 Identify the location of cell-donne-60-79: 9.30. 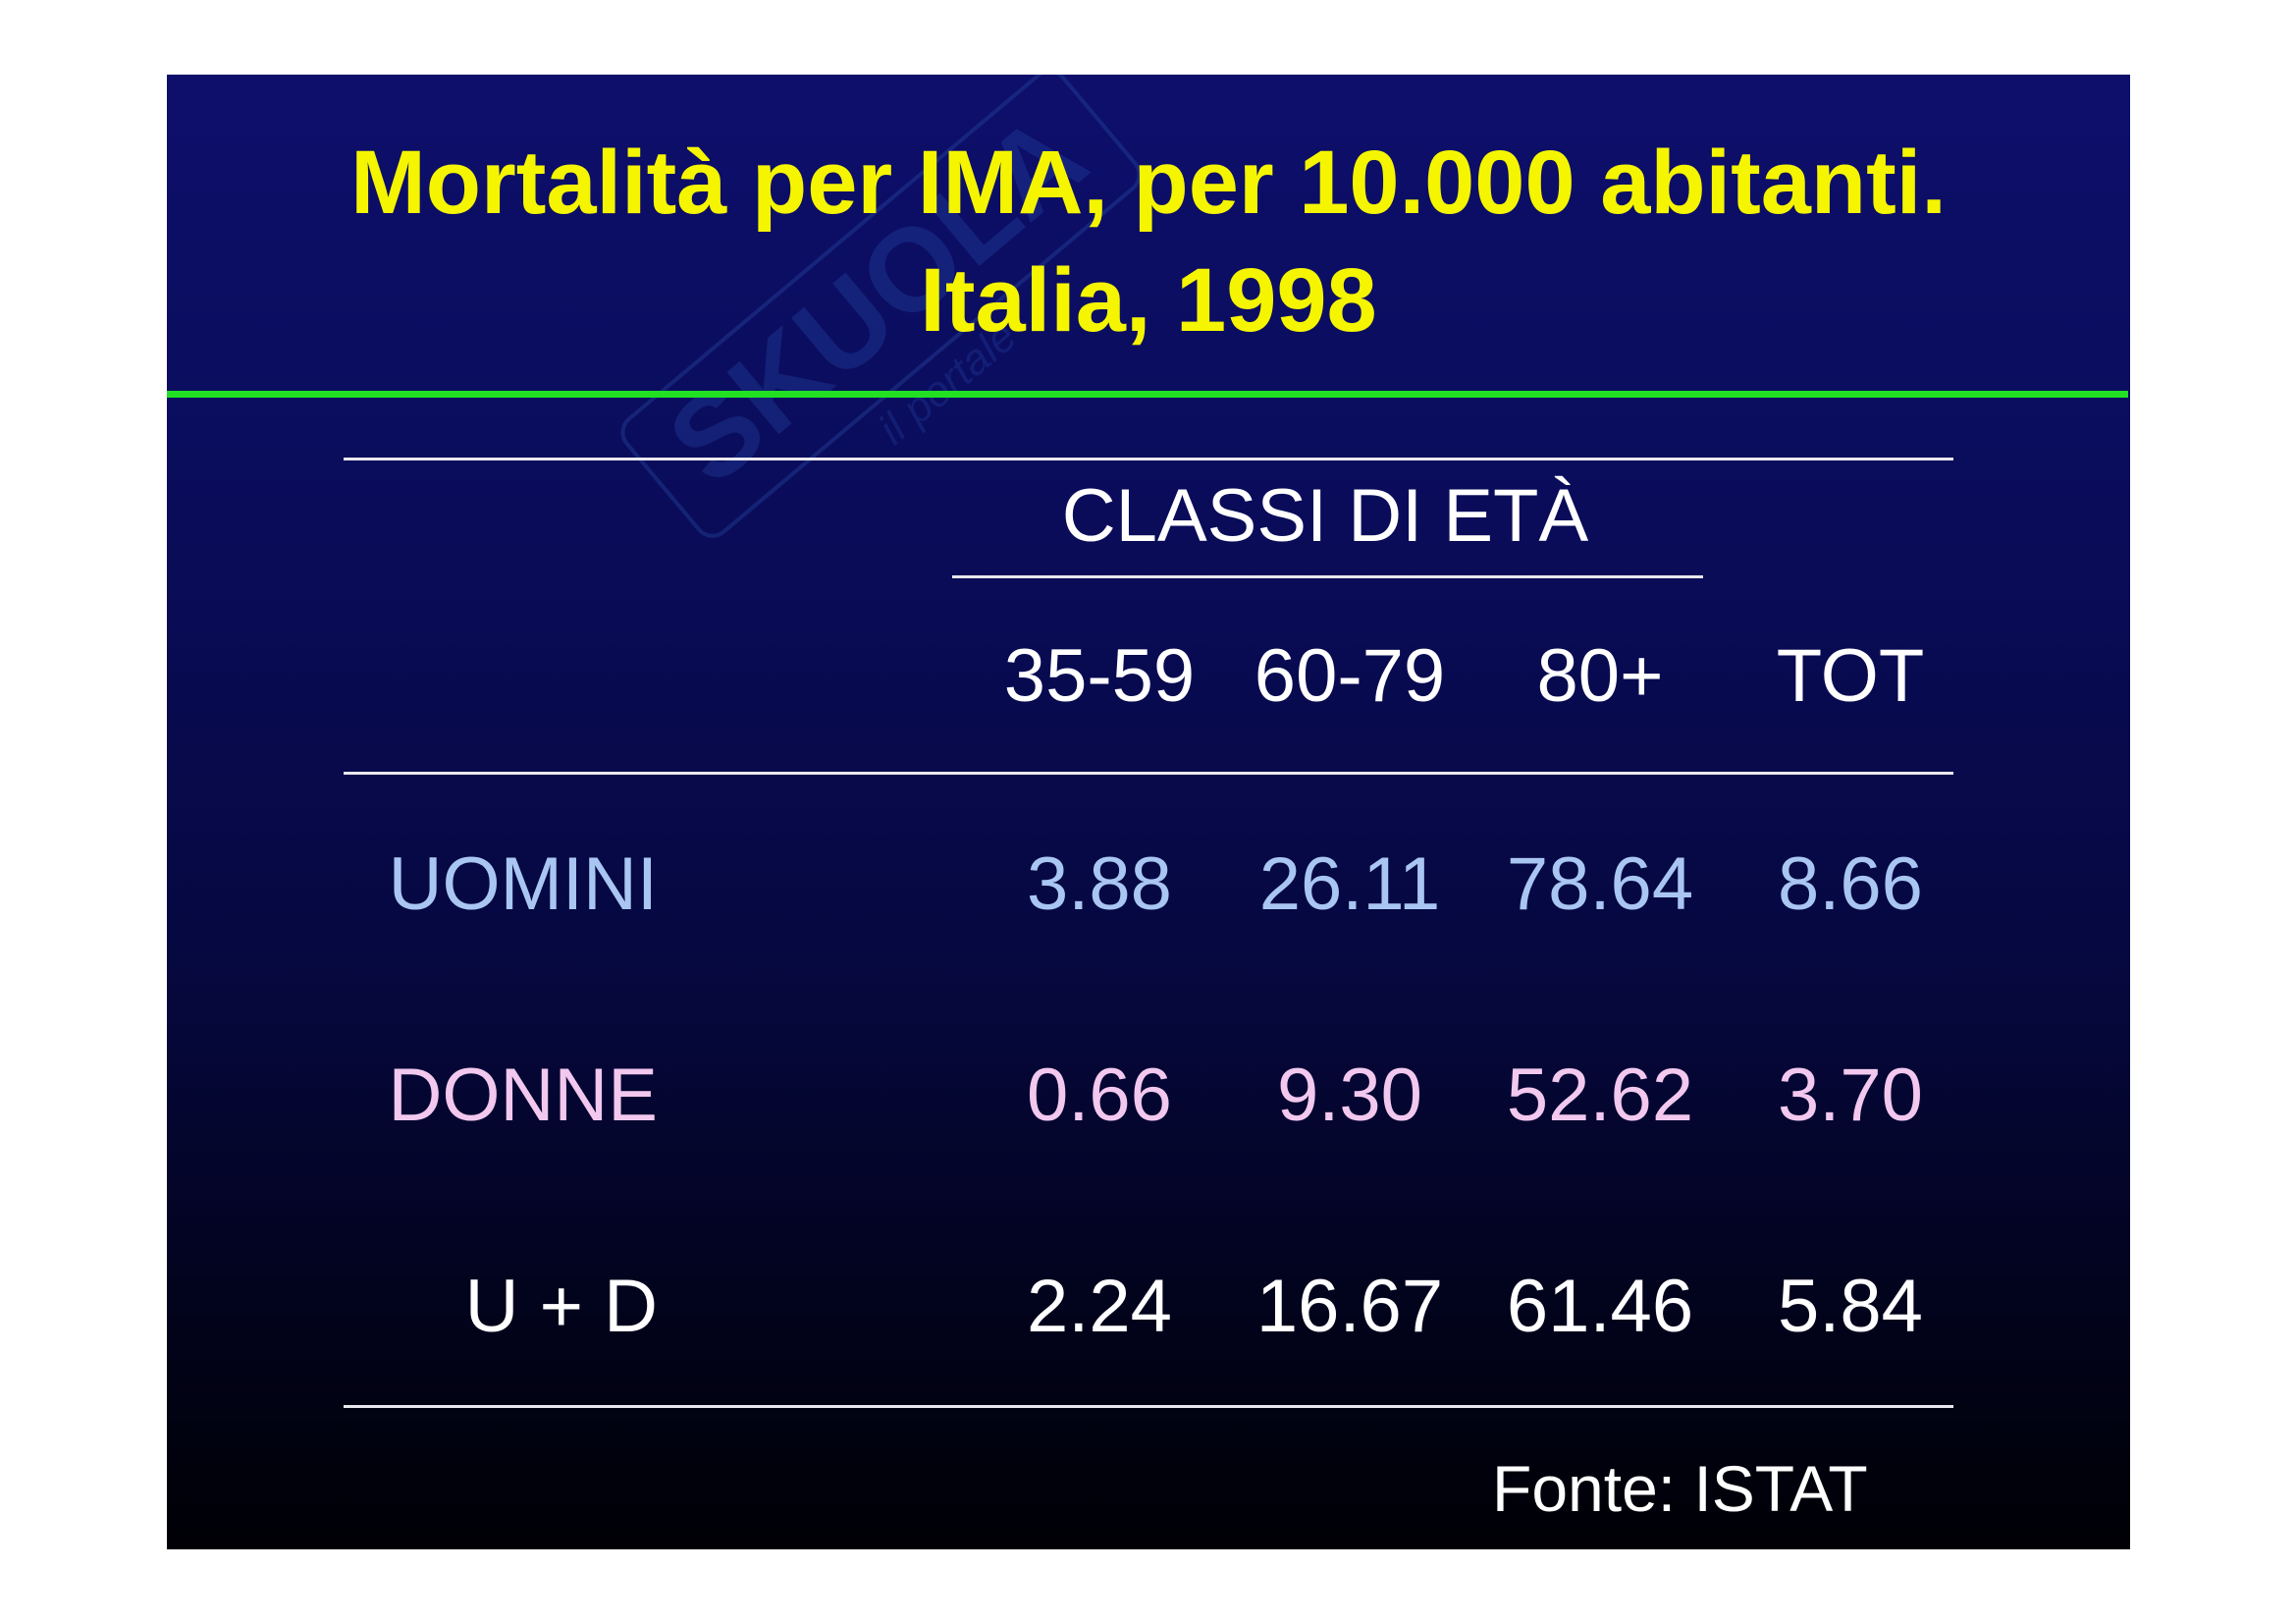
(1349, 1095).